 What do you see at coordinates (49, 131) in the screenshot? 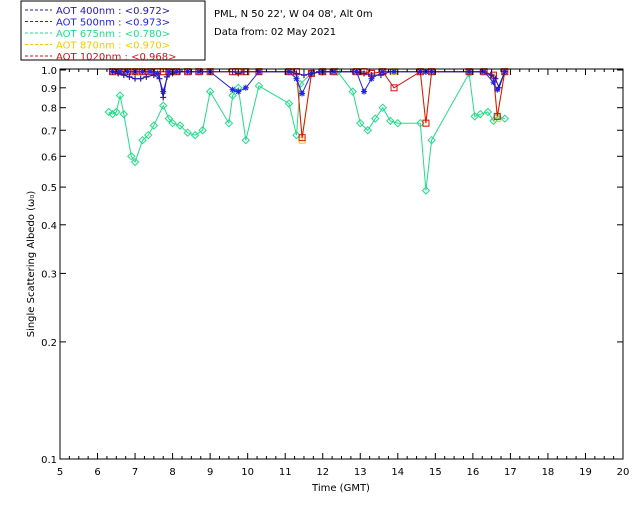
I see `y-tick-label: 0.7` at bounding box center [49, 131].